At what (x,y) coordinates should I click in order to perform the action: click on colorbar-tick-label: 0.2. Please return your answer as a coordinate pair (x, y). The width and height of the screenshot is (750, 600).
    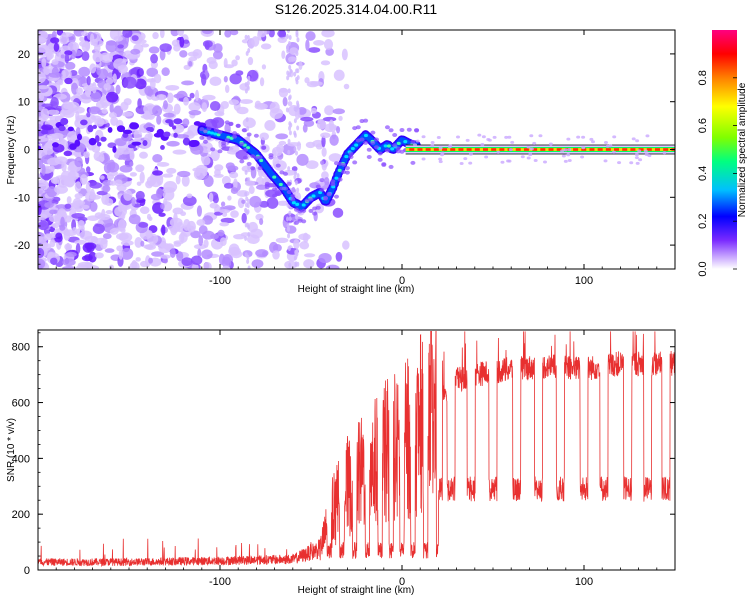
    Looking at the image, I should click on (703, 221).